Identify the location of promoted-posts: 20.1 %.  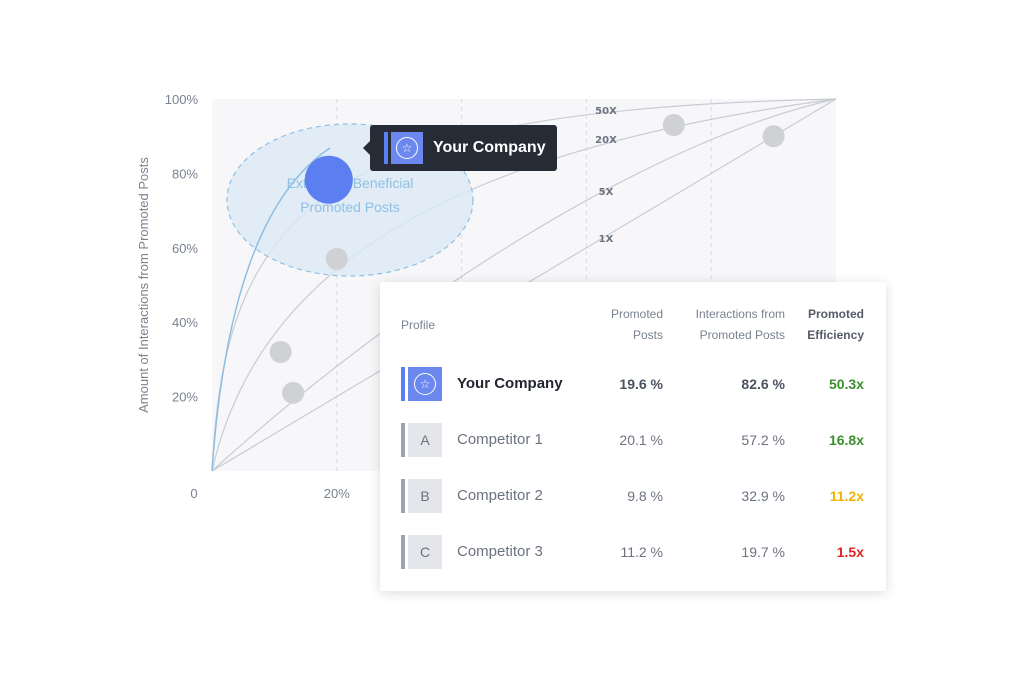
(641, 440).